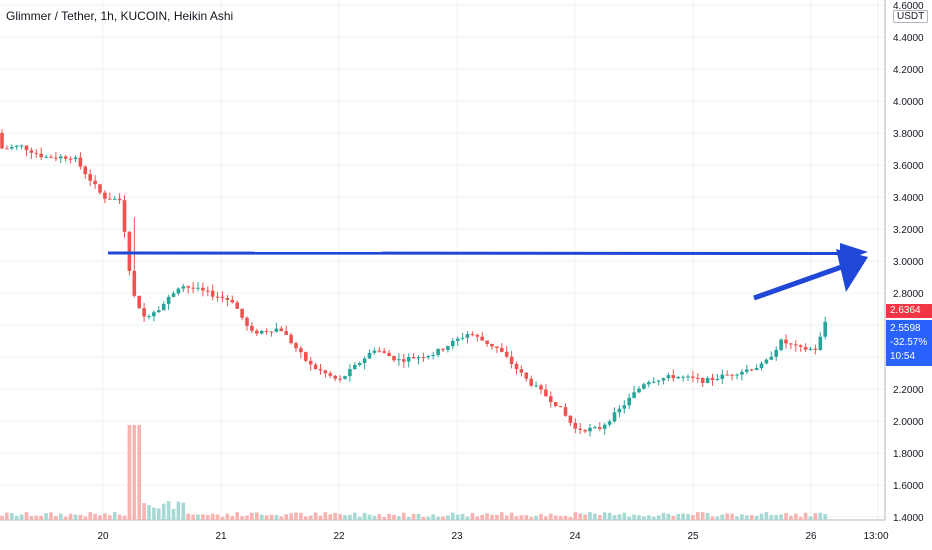  I want to click on trend-arrow-line, so click(802, 281).